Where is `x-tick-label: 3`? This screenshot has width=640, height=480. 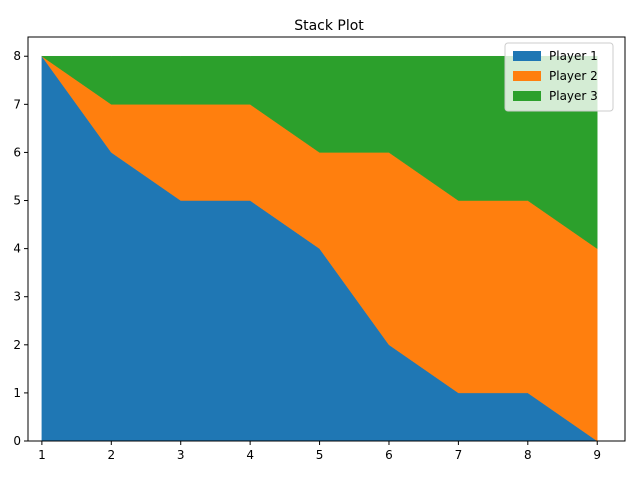 x-tick-label: 3 is located at coordinates (181, 455).